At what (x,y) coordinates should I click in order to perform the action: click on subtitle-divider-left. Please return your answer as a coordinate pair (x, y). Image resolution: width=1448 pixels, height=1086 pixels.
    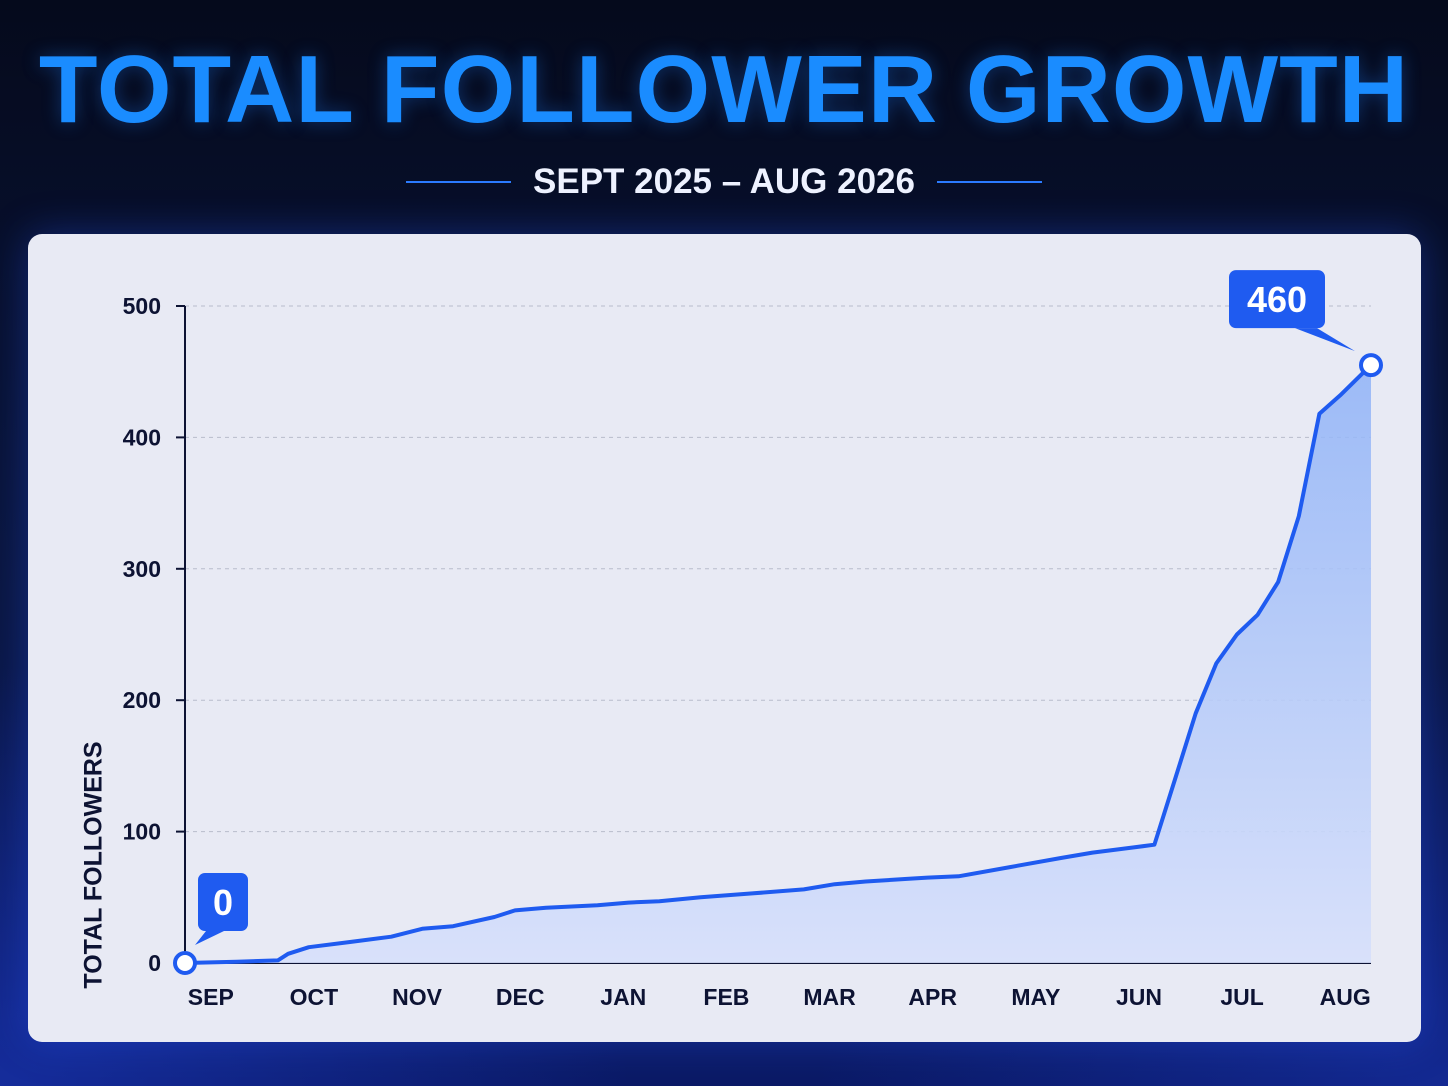
    Looking at the image, I should click on (458, 182).